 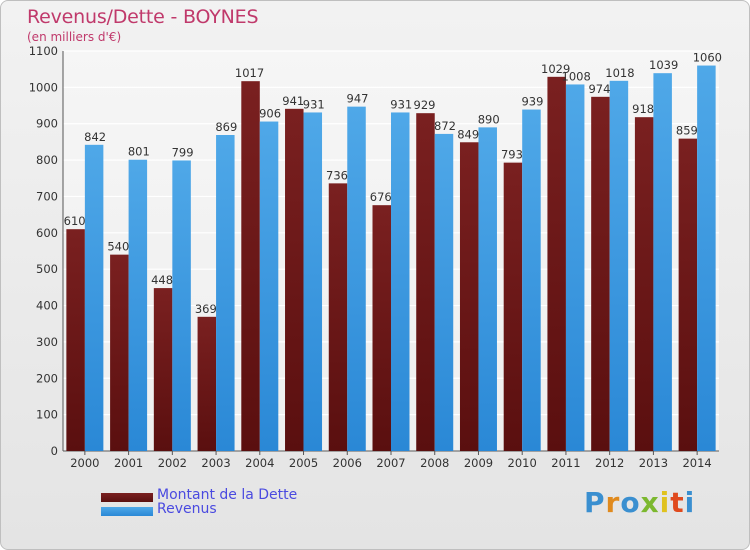 What do you see at coordinates (139, 152) in the screenshot?
I see `data-label-revenue: 801` at bounding box center [139, 152].